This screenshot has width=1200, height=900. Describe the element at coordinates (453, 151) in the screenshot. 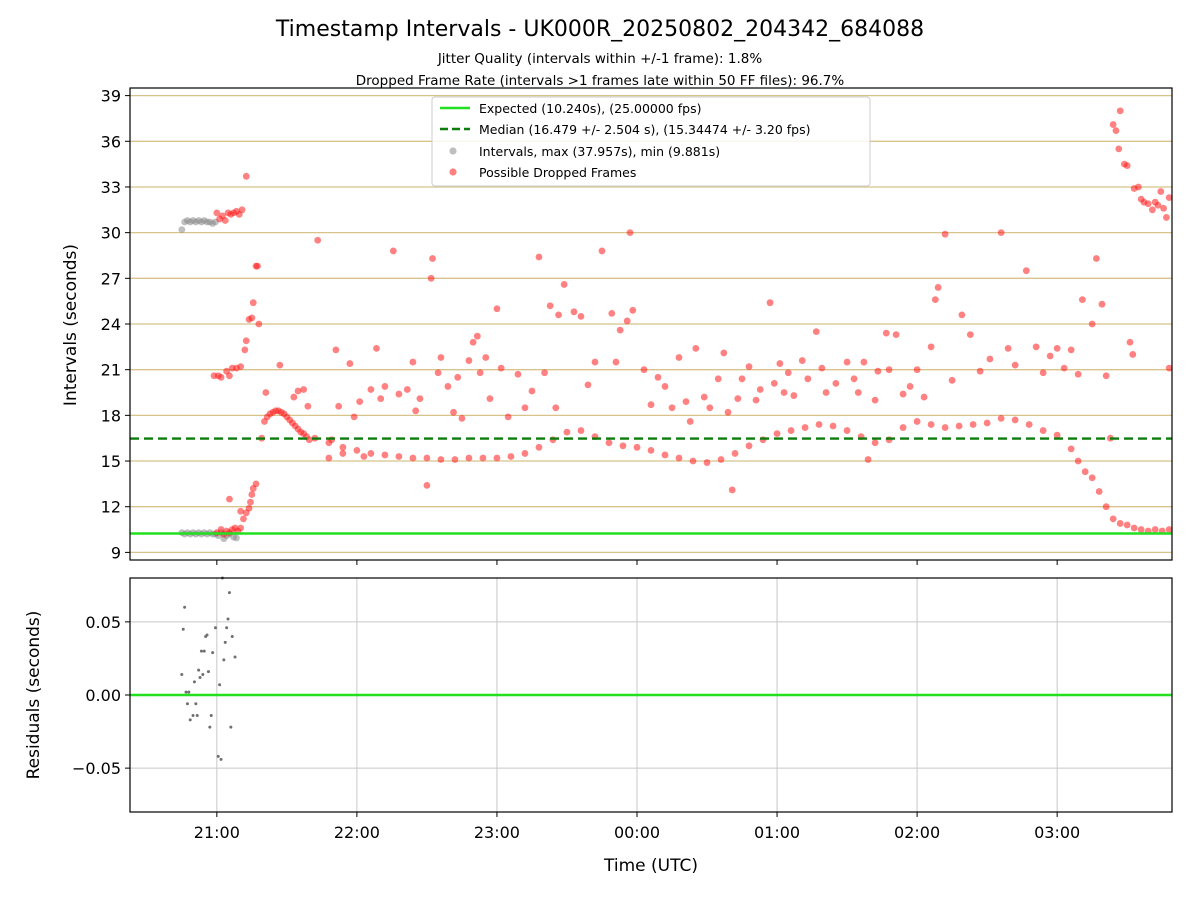

I see `legend-intervals-swatch` at that location.